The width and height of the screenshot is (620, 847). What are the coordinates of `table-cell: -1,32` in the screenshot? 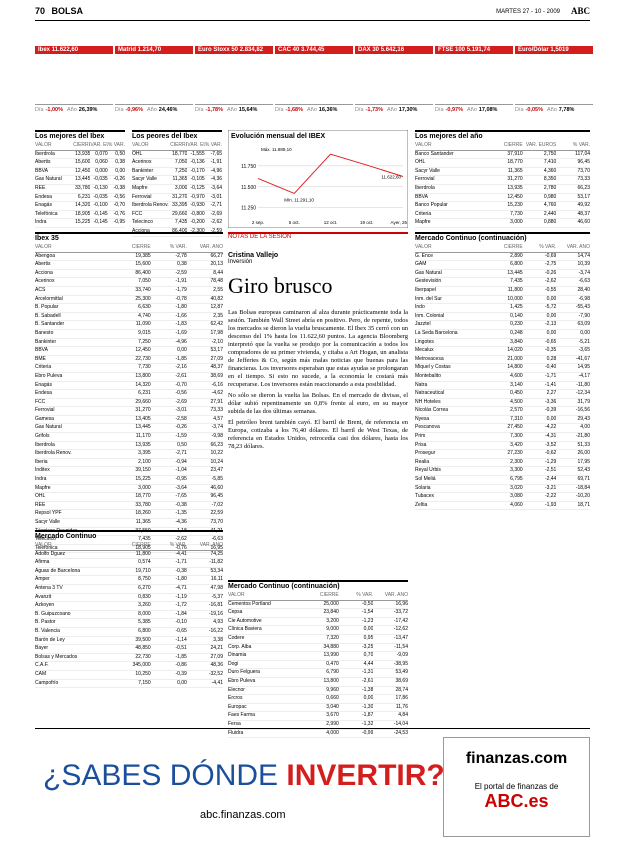 It's located at (367, 723).